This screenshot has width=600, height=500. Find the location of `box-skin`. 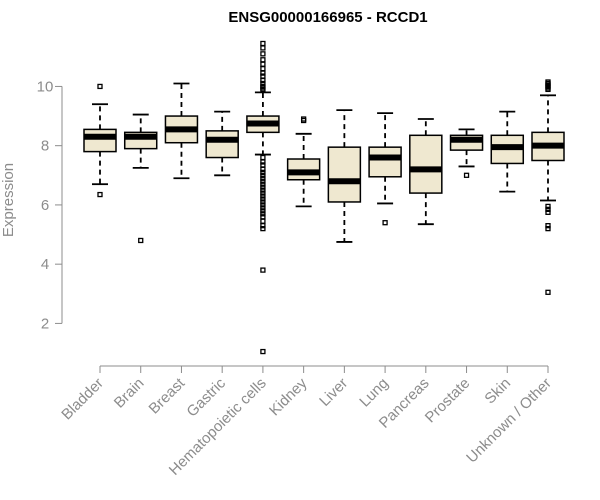

box-skin is located at coordinates (507, 151).